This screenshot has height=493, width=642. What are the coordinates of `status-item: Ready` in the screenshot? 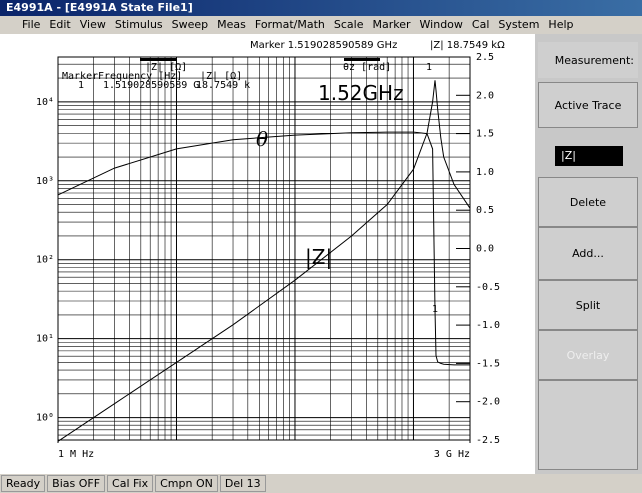 It's located at (23, 483).